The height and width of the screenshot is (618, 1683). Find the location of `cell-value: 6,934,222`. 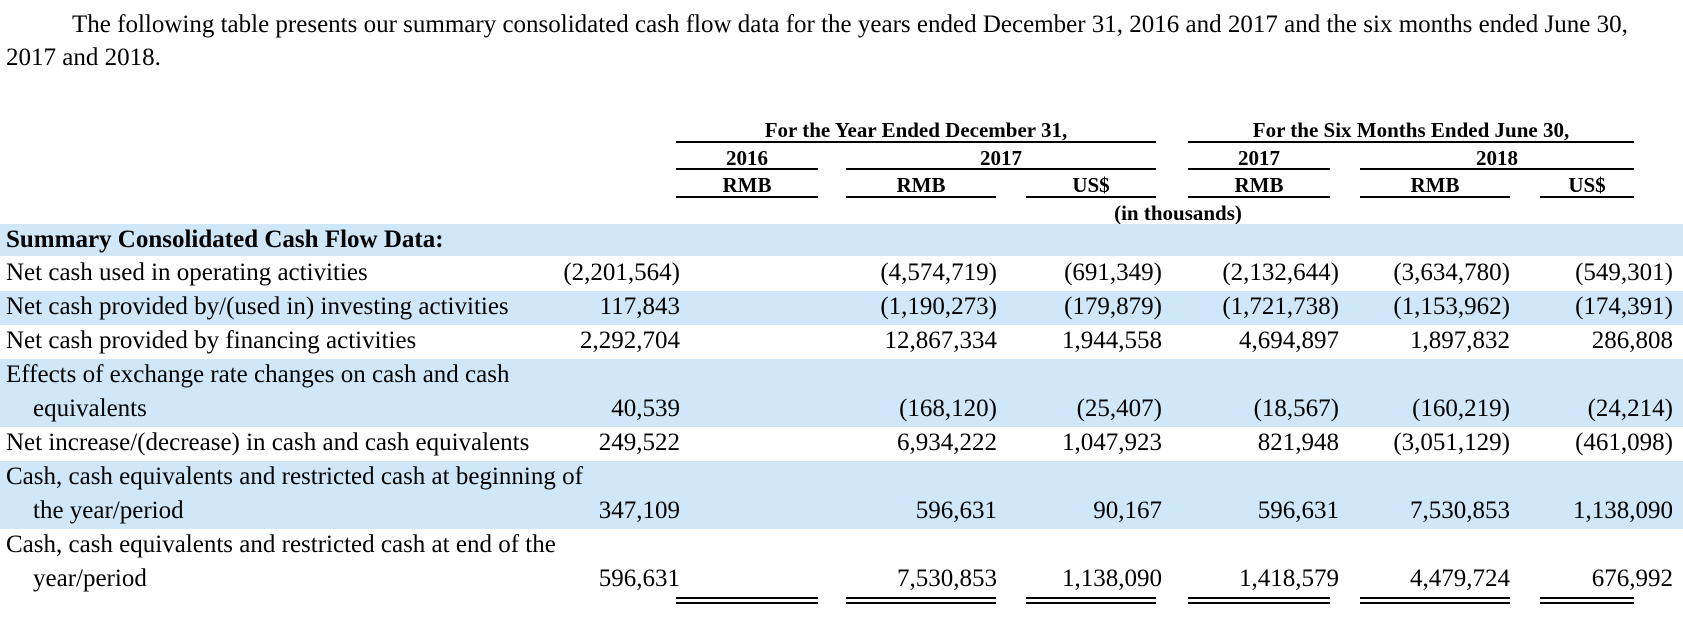

cell-value: 6,934,222 is located at coordinates (947, 442).